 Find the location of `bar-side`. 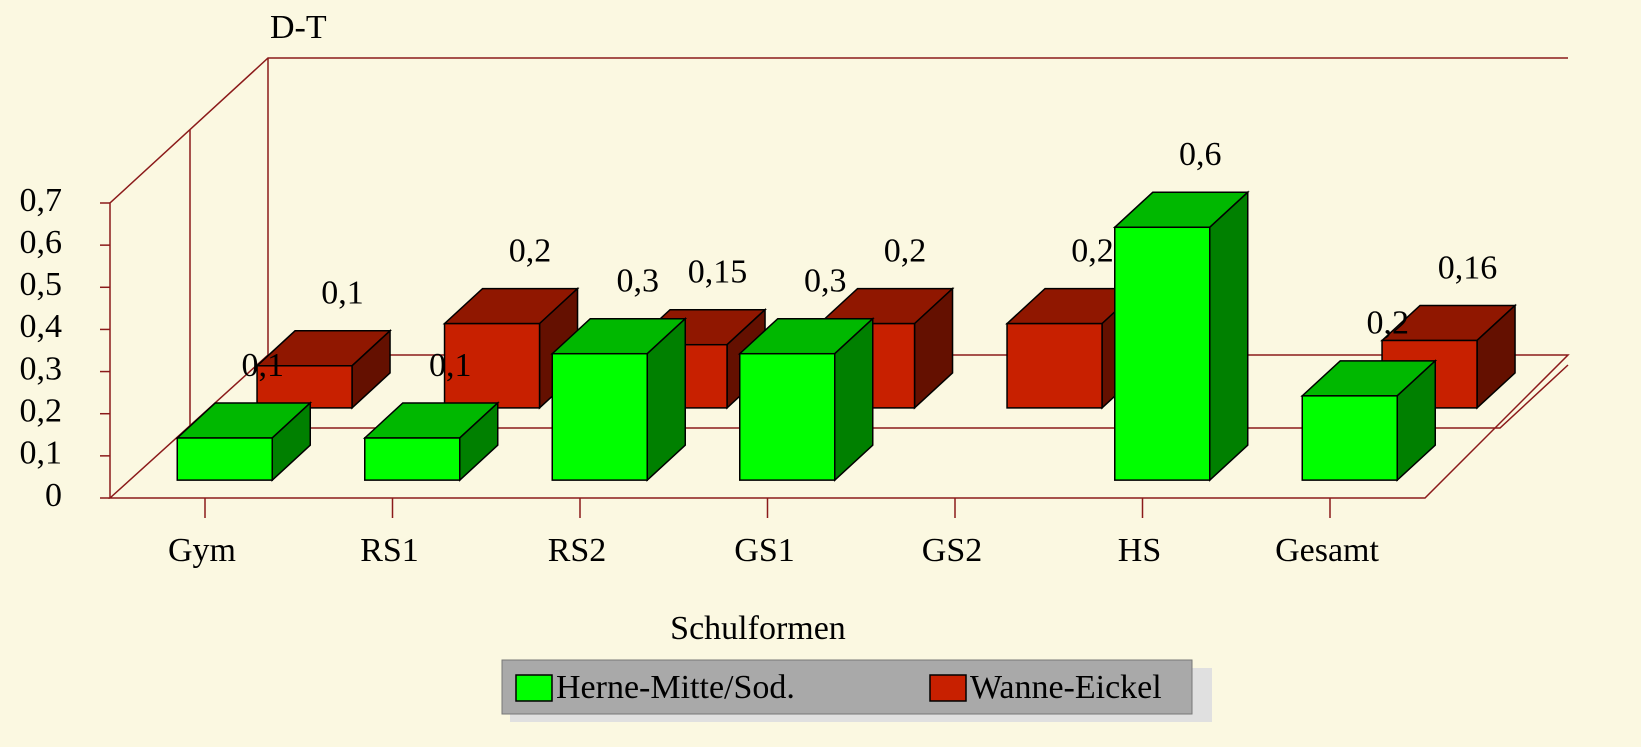

bar-side is located at coordinates (1229, 336).